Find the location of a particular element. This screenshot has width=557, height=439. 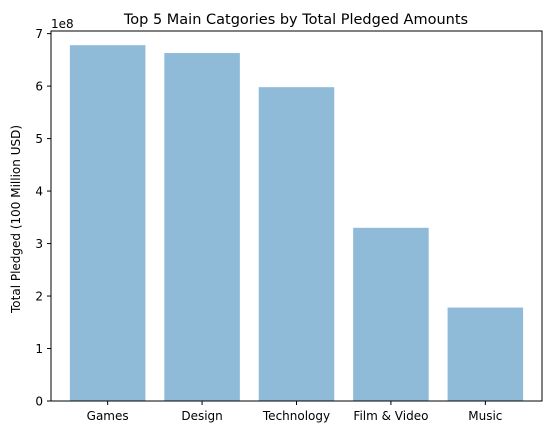

bar-games is located at coordinates (107, 223).